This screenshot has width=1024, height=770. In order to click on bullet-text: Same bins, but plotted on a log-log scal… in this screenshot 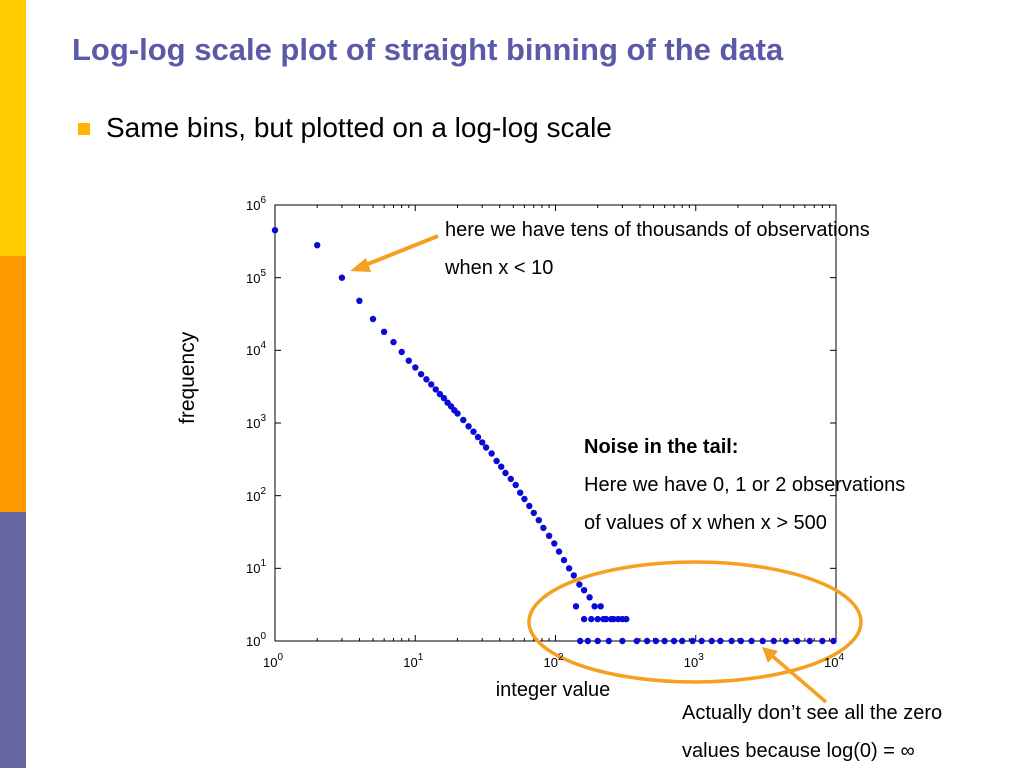, I will do `click(359, 127)`.